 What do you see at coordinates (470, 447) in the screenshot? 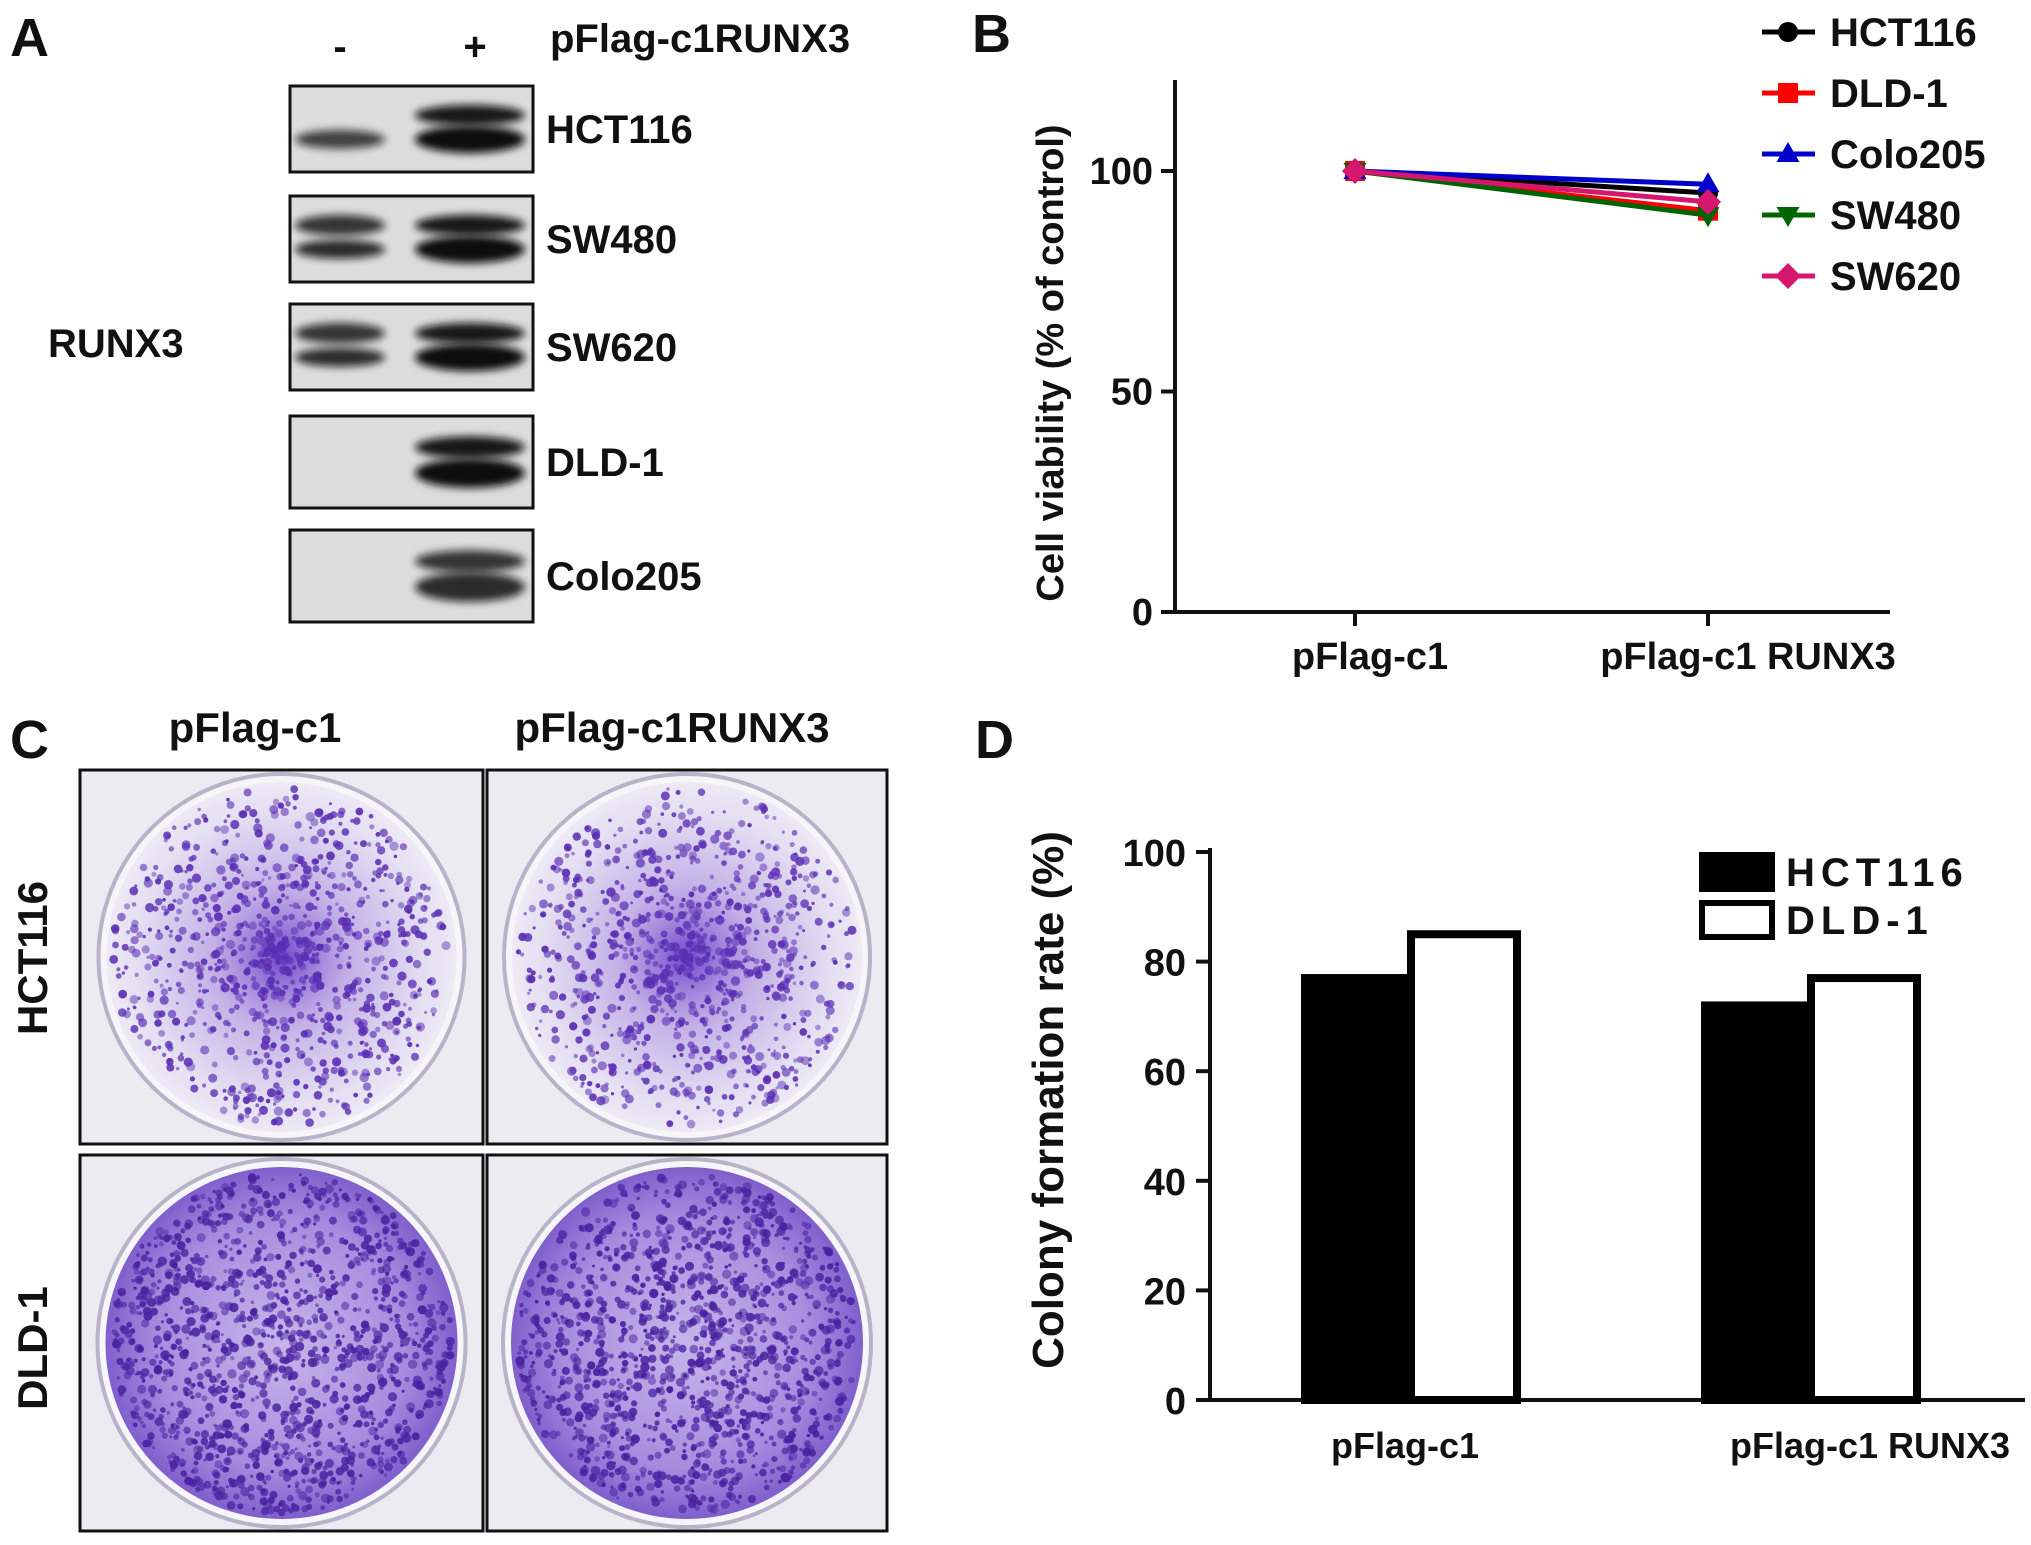
I see `blot-band-upper` at bounding box center [470, 447].